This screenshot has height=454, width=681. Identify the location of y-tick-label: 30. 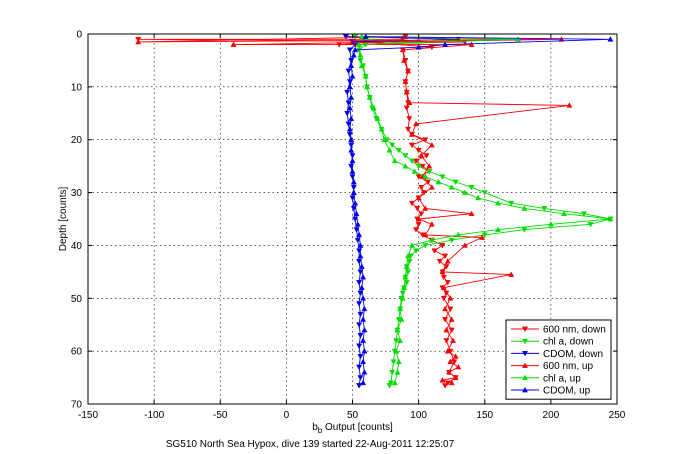
(77, 193).